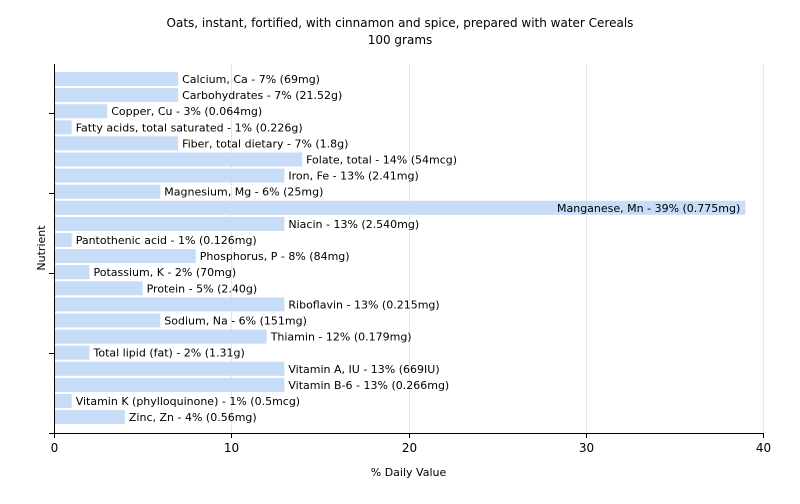 The height and width of the screenshot is (504, 800). What do you see at coordinates (381, 160) in the screenshot?
I see `bar-label-6: Folate, total - 14% (54mcg)` at bounding box center [381, 160].